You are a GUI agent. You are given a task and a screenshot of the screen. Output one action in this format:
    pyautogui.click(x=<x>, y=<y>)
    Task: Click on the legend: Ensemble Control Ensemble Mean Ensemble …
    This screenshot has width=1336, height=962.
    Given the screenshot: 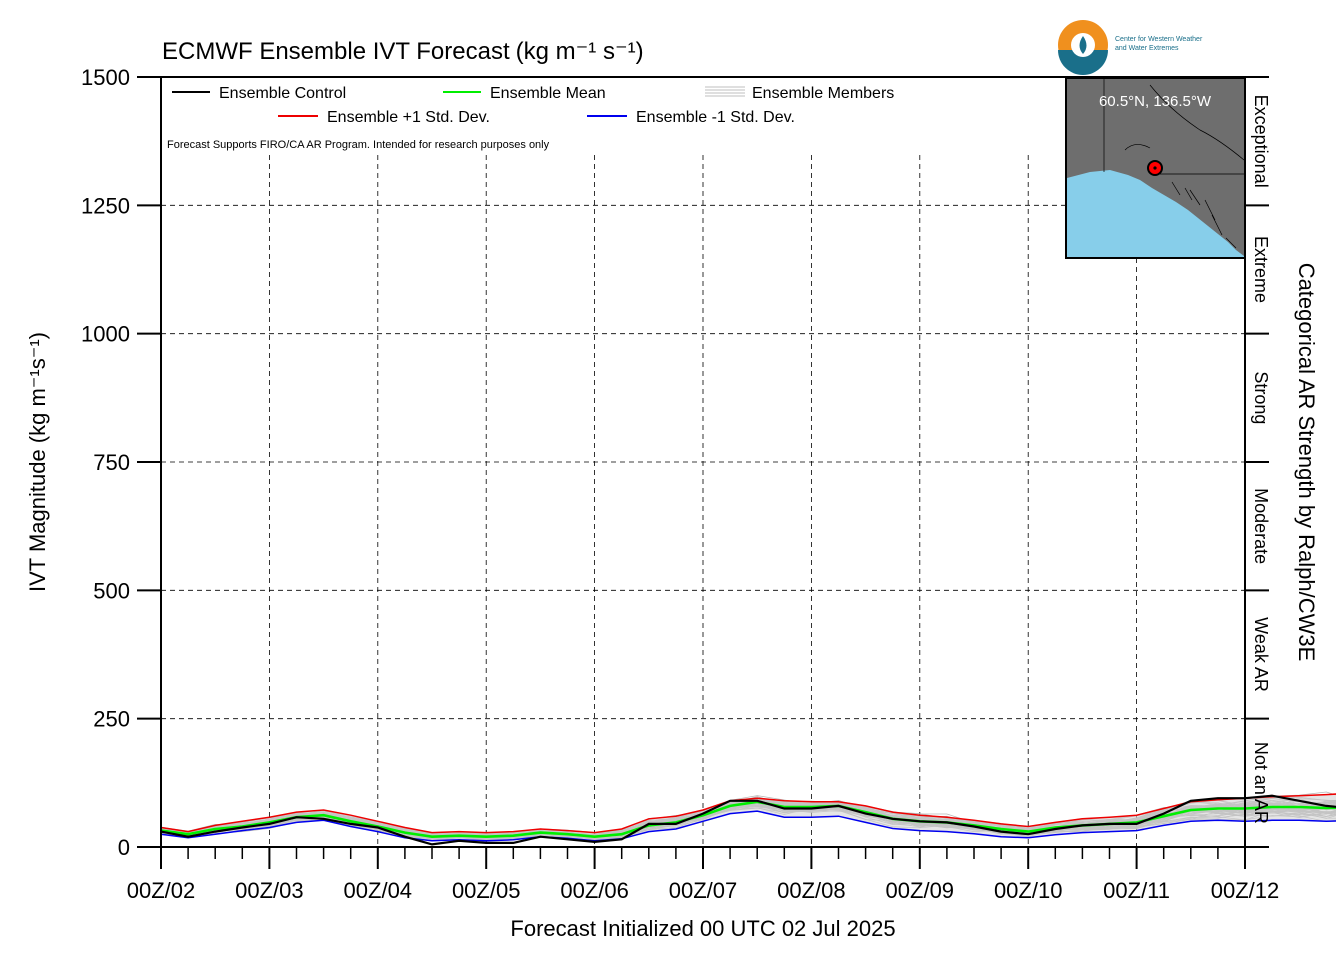 What is the action you would take?
    pyautogui.click(x=530, y=118)
    